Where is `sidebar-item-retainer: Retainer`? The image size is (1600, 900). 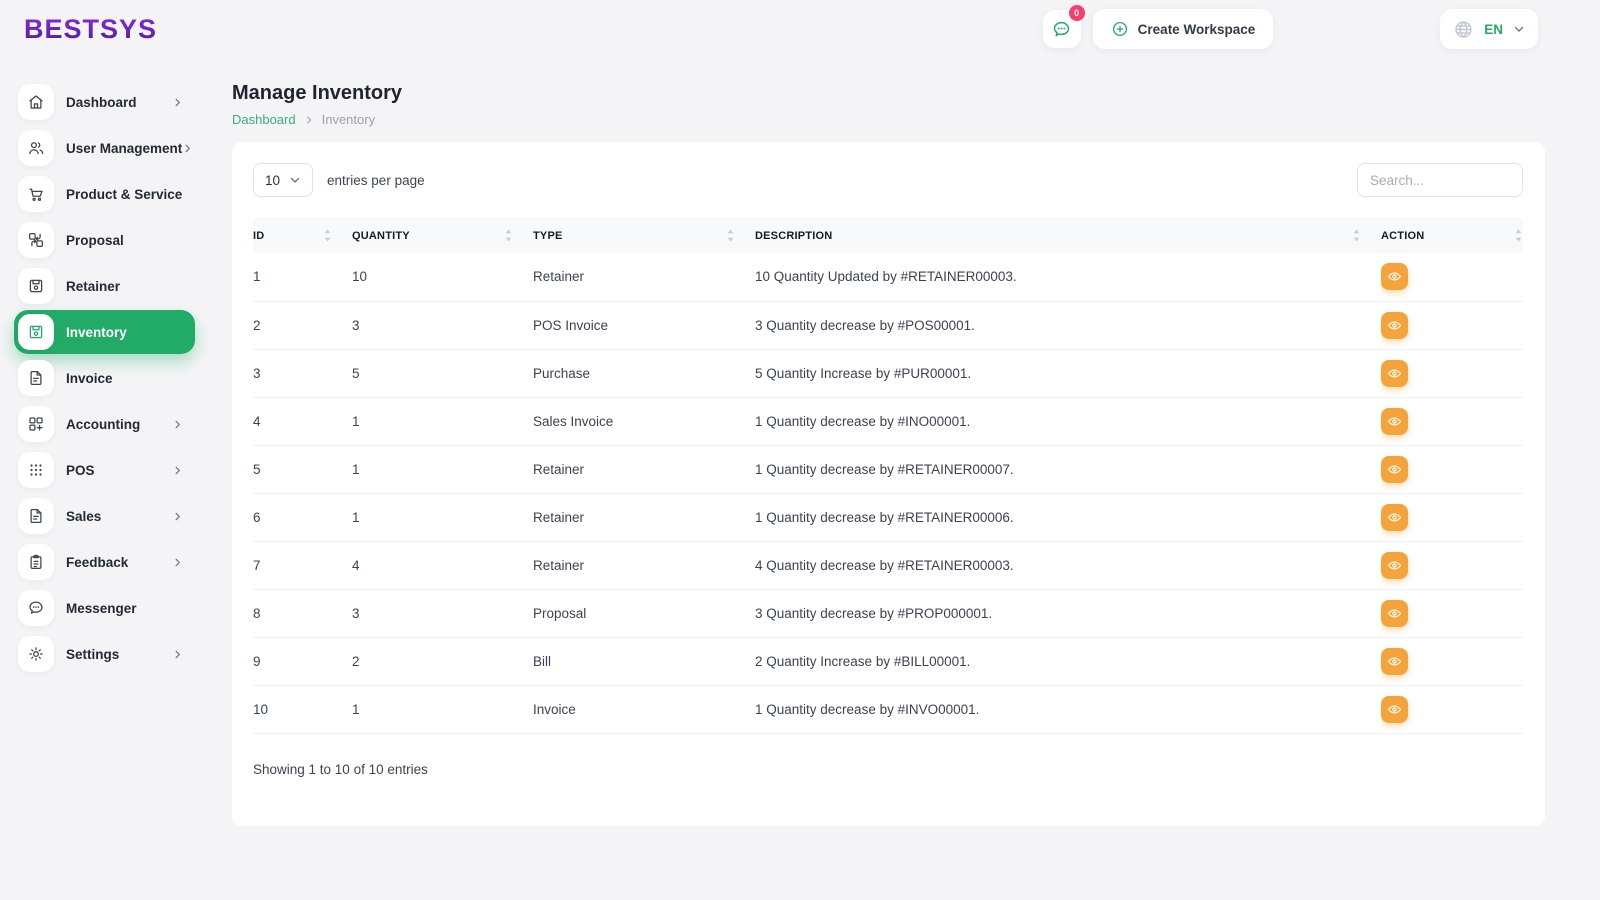
sidebar-item-retainer: Retainer is located at coordinates (104, 286).